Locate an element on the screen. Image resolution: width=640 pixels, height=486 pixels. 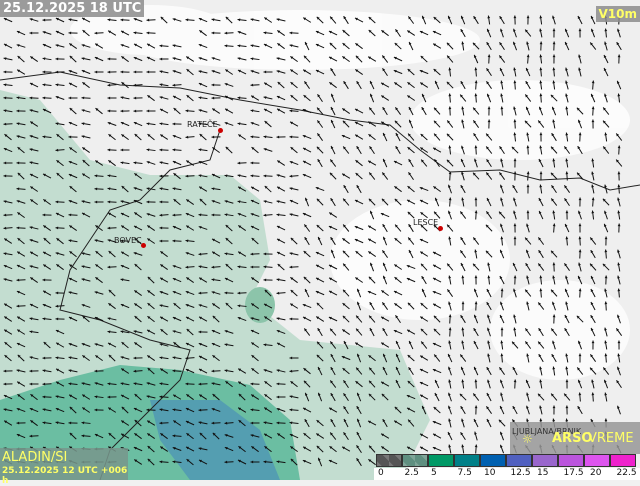
city-label: BOVEC is located at coordinates (128, 240).